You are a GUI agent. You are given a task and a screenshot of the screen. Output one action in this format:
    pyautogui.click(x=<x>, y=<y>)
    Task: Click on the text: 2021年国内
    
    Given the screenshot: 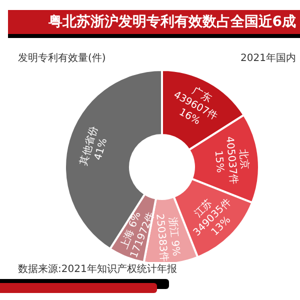 What is the action you would take?
    pyautogui.click(x=268, y=58)
    